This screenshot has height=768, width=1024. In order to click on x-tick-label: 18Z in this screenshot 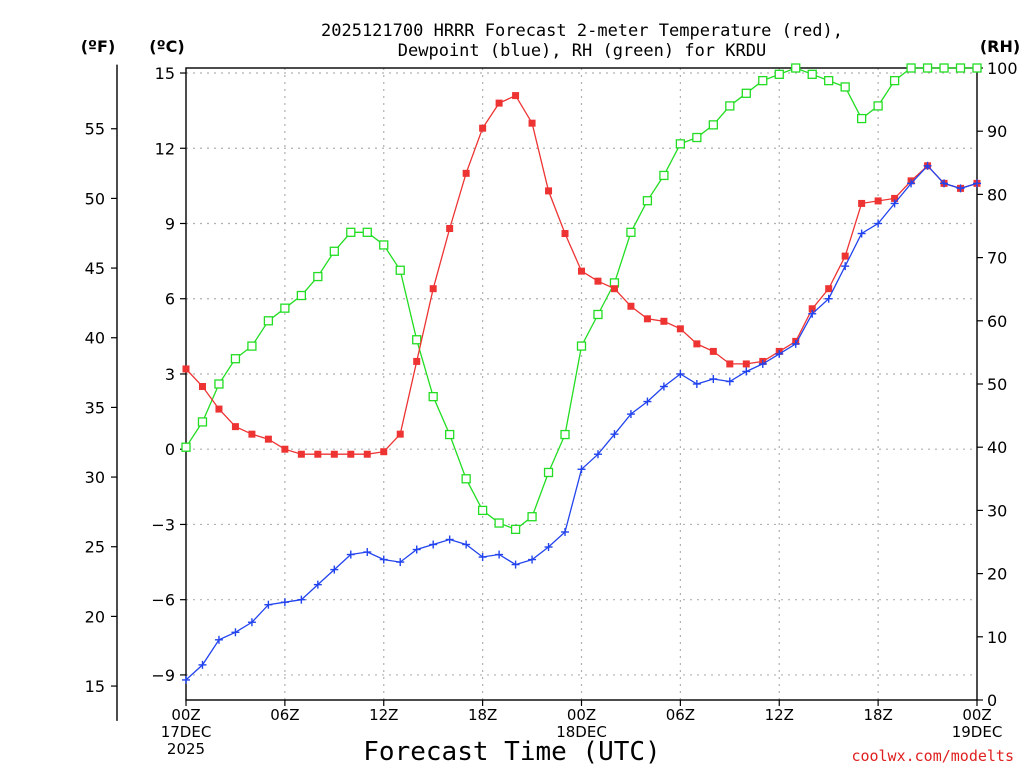, I will do `click(482, 715)`.